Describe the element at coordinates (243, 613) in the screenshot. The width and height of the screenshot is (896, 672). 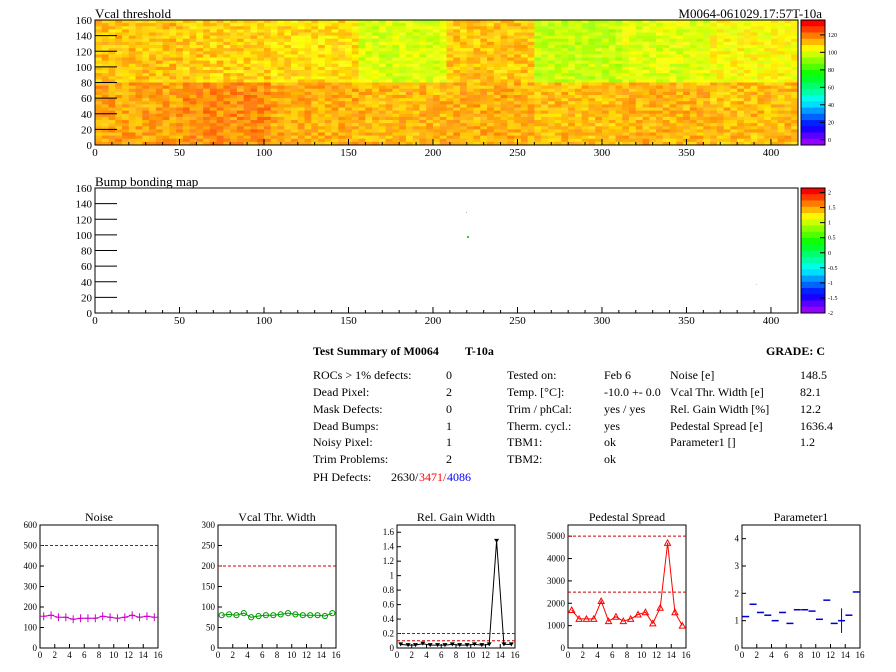
I see `data-point` at that location.